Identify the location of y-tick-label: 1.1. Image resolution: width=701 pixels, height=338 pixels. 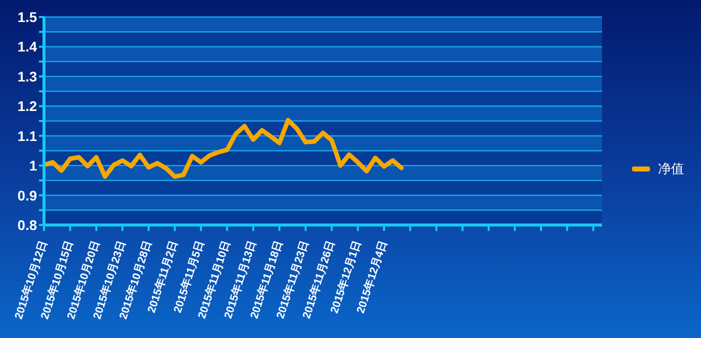
(28, 136).